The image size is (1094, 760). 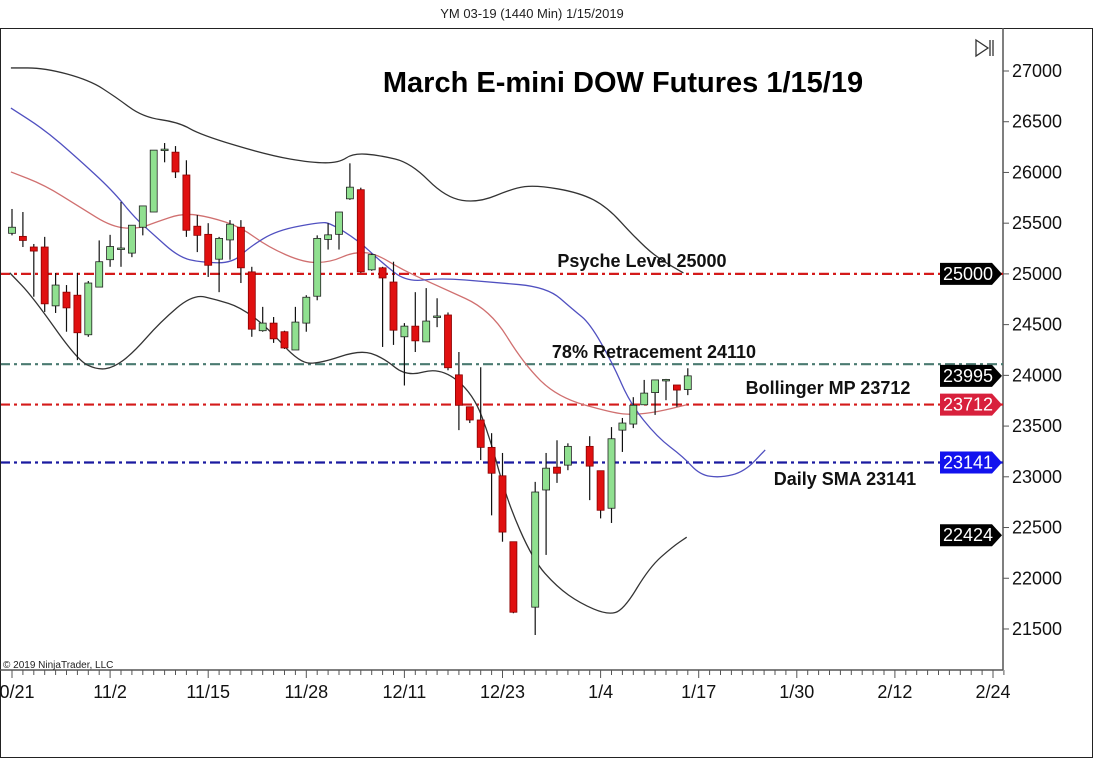 What do you see at coordinates (1037, 477) in the screenshot?
I see `y-tick-label: 23000` at bounding box center [1037, 477].